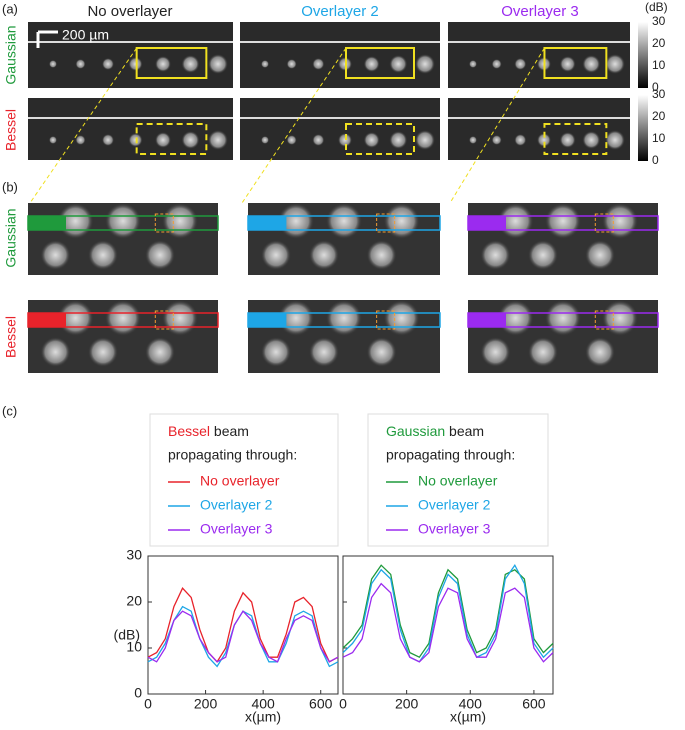  What do you see at coordinates (11, 54) in the screenshot?
I see `row-label: Gaussian` at bounding box center [11, 54].